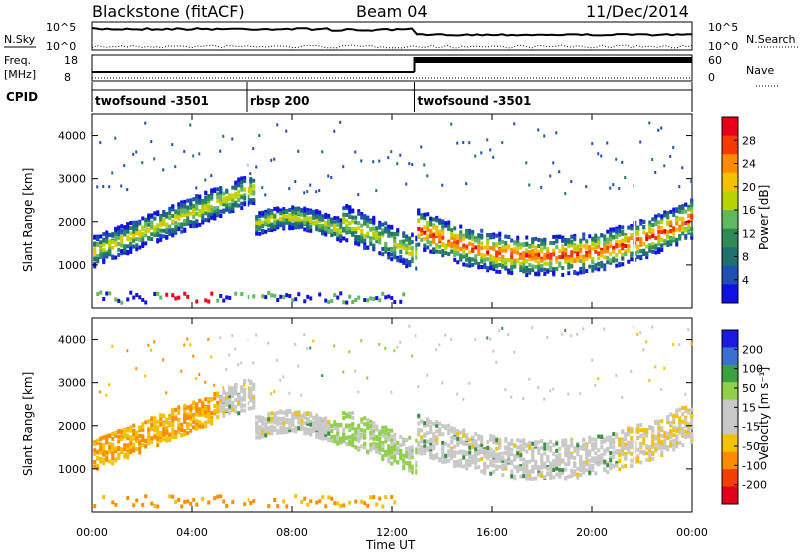 This screenshot has height=554, width=800. Describe the element at coordinates (392, 11) in the screenshot. I see `beam-title: Beam 04` at that location.